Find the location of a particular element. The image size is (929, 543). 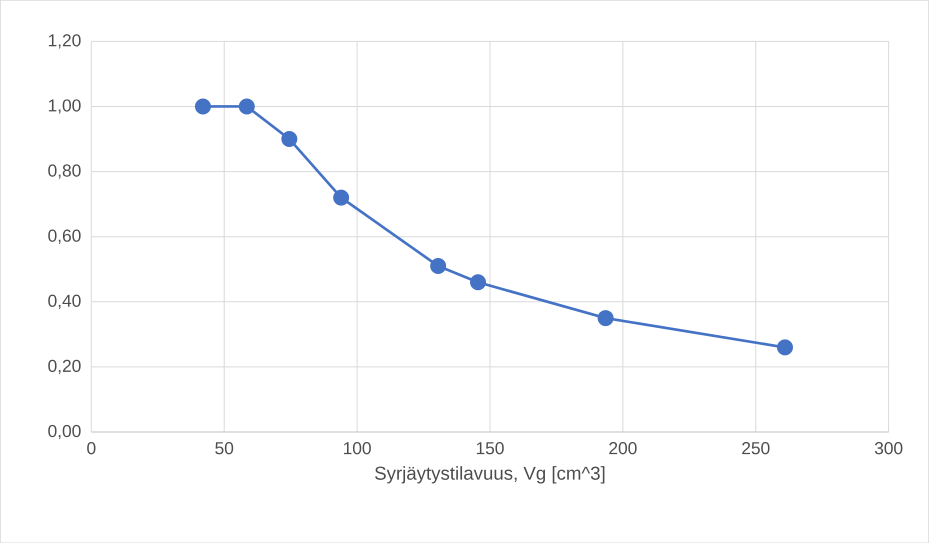

y-tick-label: 0,00 is located at coordinates (64, 432).